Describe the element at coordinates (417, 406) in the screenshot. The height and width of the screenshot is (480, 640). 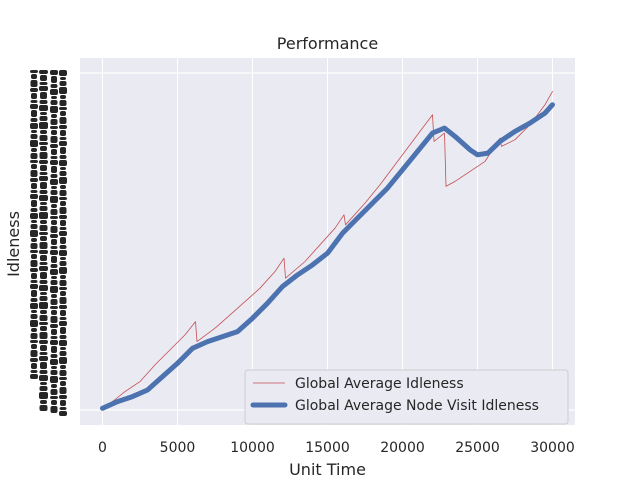
I see `legend-label-node-visit: Global Average Node Visit Idleness` at that location.